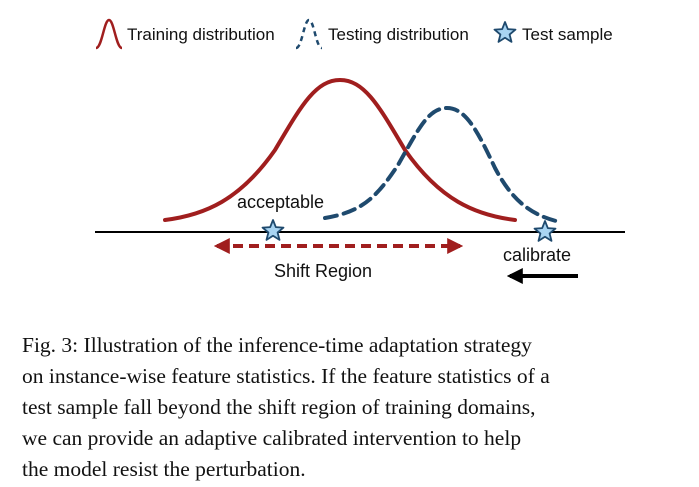  I want to click on testing-distribution-curve, so click(442, 164).